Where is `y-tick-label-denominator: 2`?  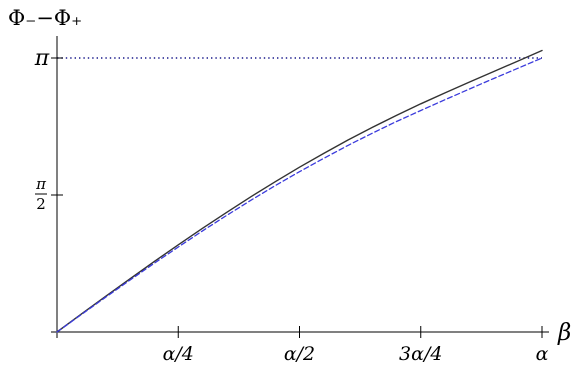
y-tick-label-denominator: 2 is located at coordinates (41, 204).